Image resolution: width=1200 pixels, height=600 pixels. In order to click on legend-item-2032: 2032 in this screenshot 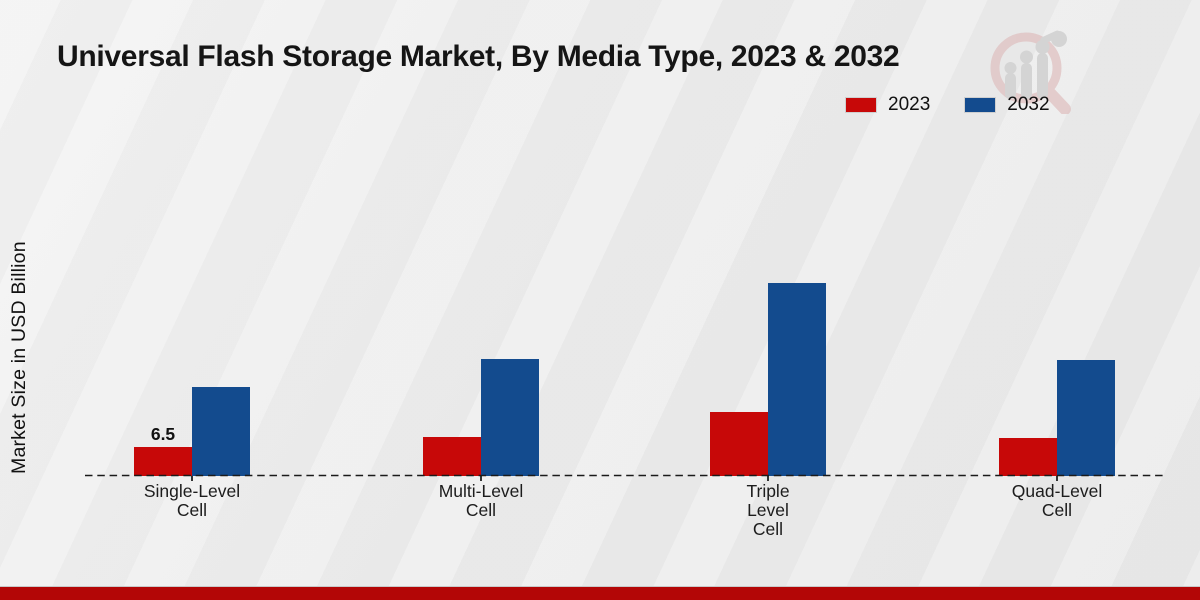, I will do `click(1007, 105)`.